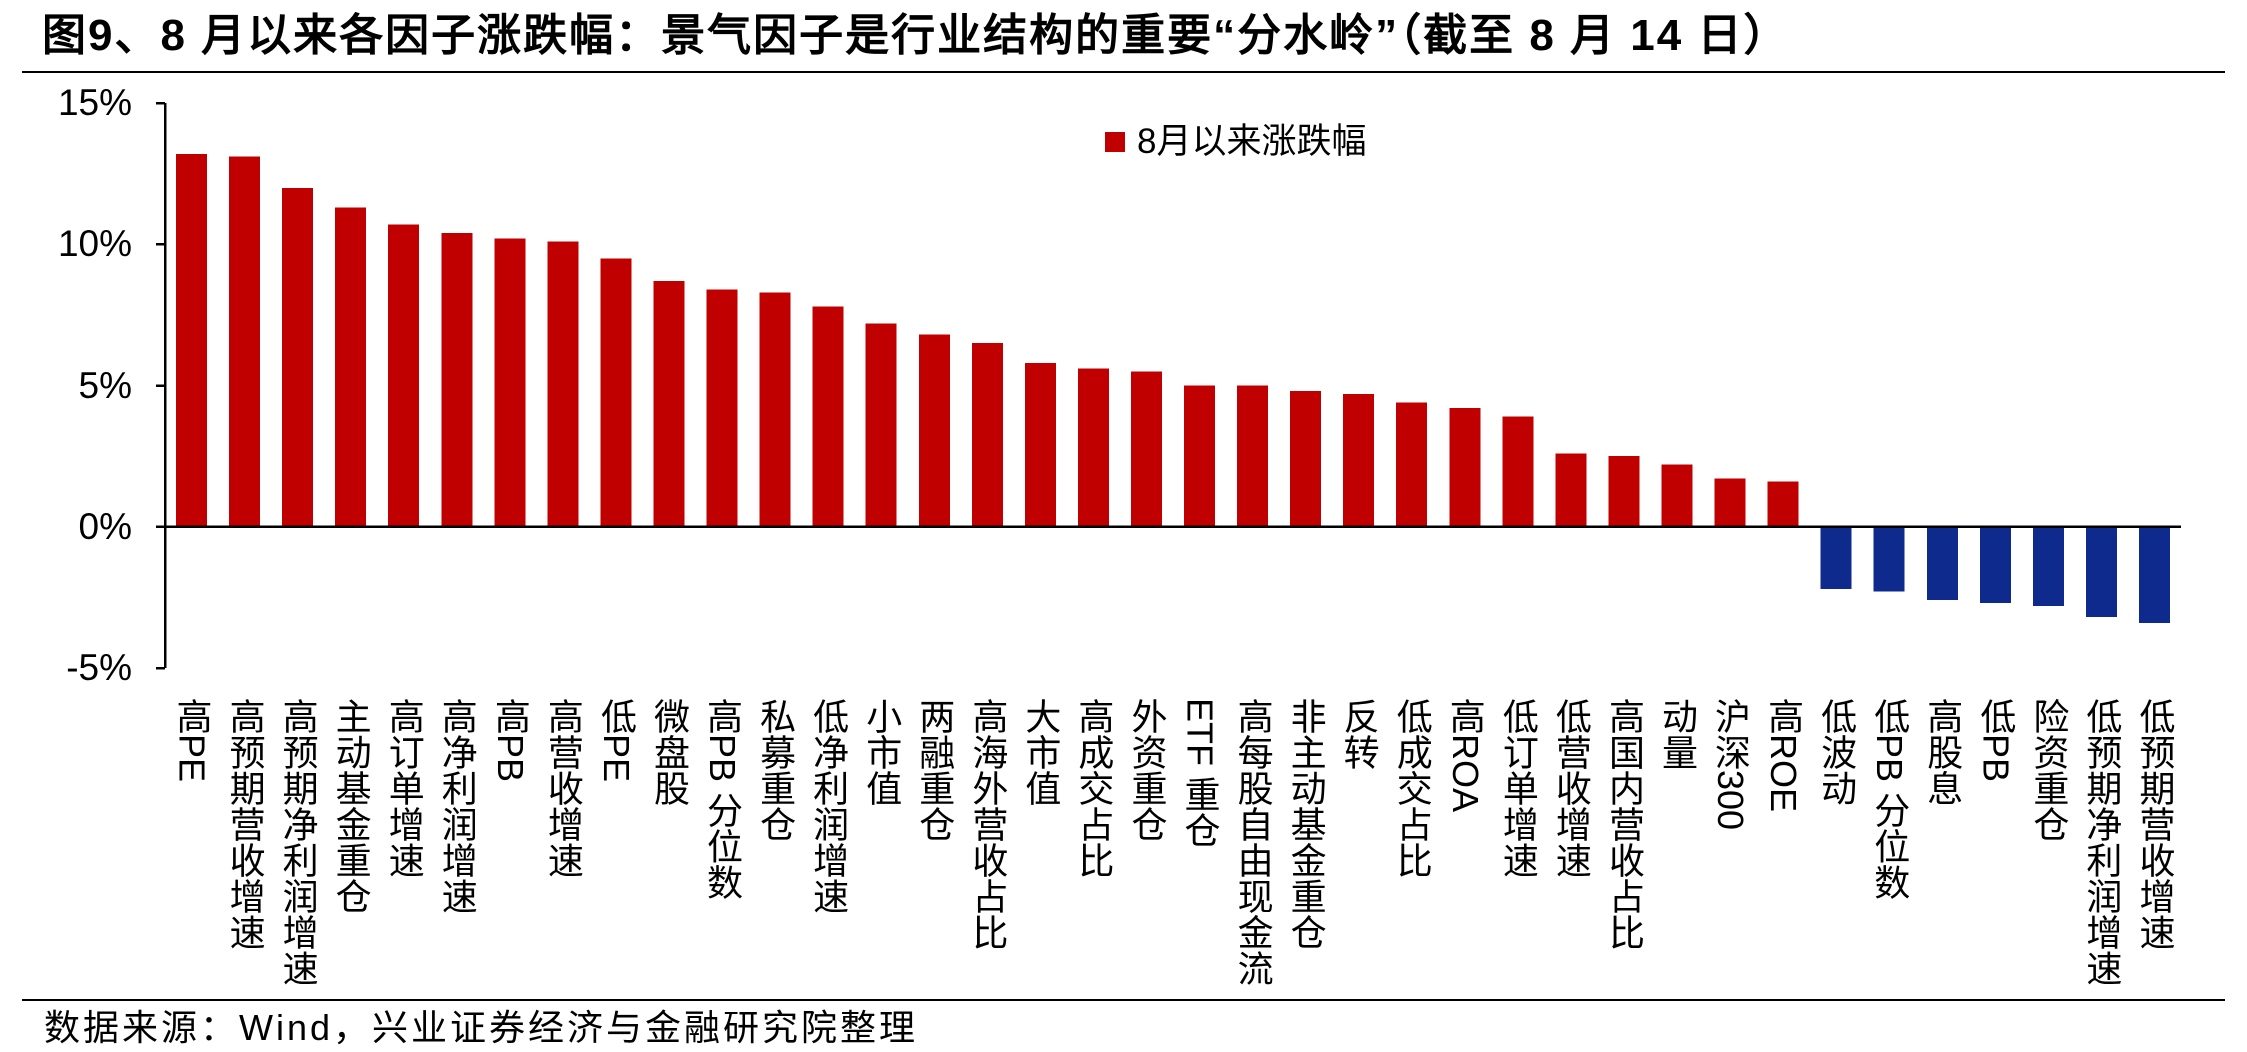 This screenshot has height=1052, width=2247. I want to click on y-tick-label: 0%, so click(105, 526).